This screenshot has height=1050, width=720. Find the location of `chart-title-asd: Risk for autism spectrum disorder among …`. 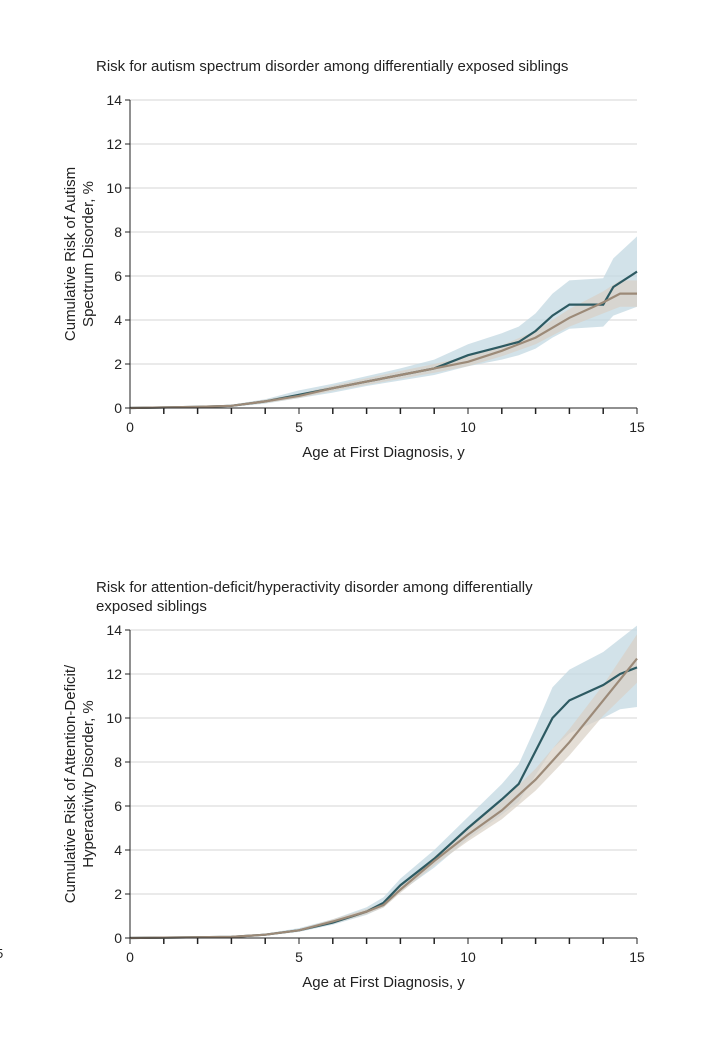

chart-title-asd: Risk for autism spectrum disorder among … is located at coordinates (332, 66).